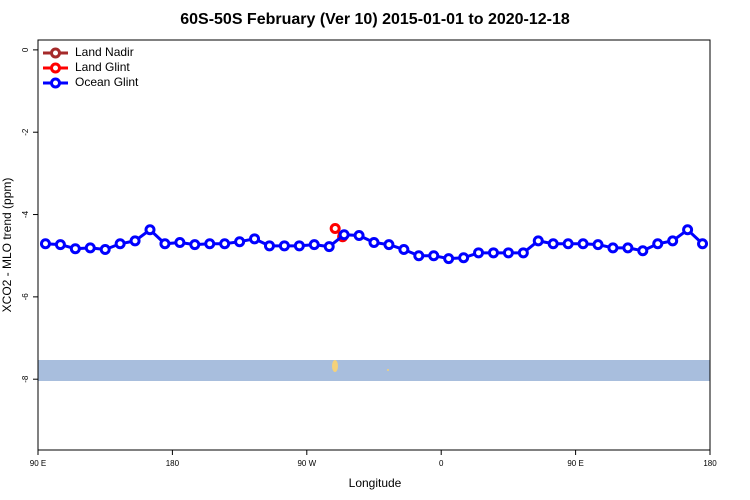  Describe the element at coordinates (7, 245) in the screenshot. I see `y-axis-label: XCO2 - MLO trend (ppm)` at that location.